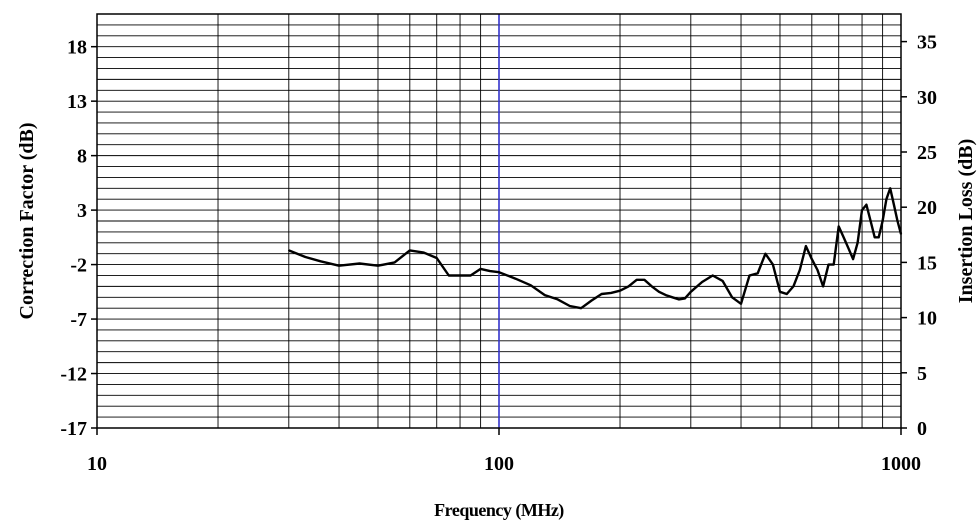 This screenshot has height=525, width=980. What do you see at coordinates (499, 464) in the screenshot?
I see `x-tick-label: 100` at bounding box center [499, 464].